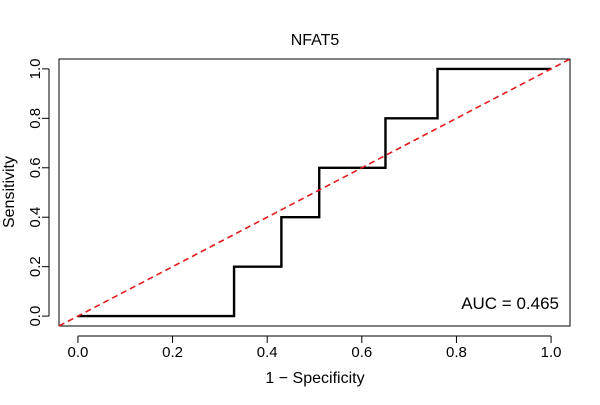 The image size is (600, 405). Describe the element at coordinates (267, 352) in the screenshot. I see `x-tick-label: 0.4` at that location.